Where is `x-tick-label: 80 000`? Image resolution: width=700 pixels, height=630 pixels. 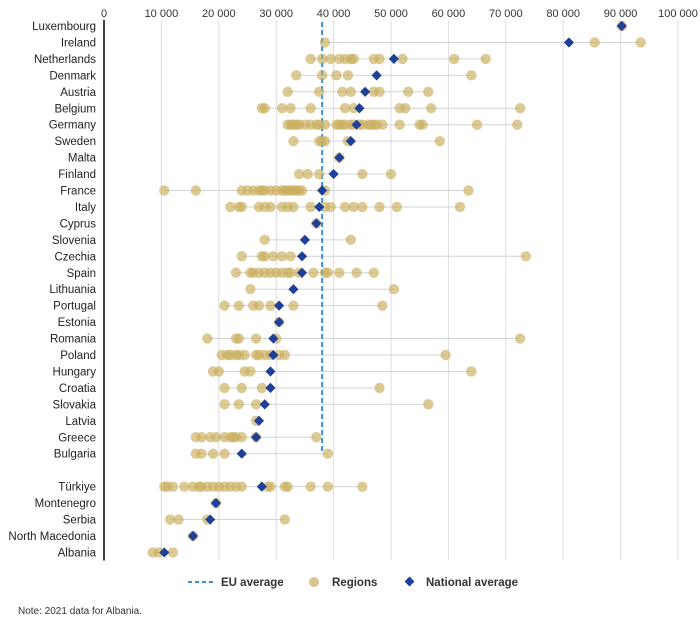 x-tick-label: 80 000 is located at coordinates (563, 14).